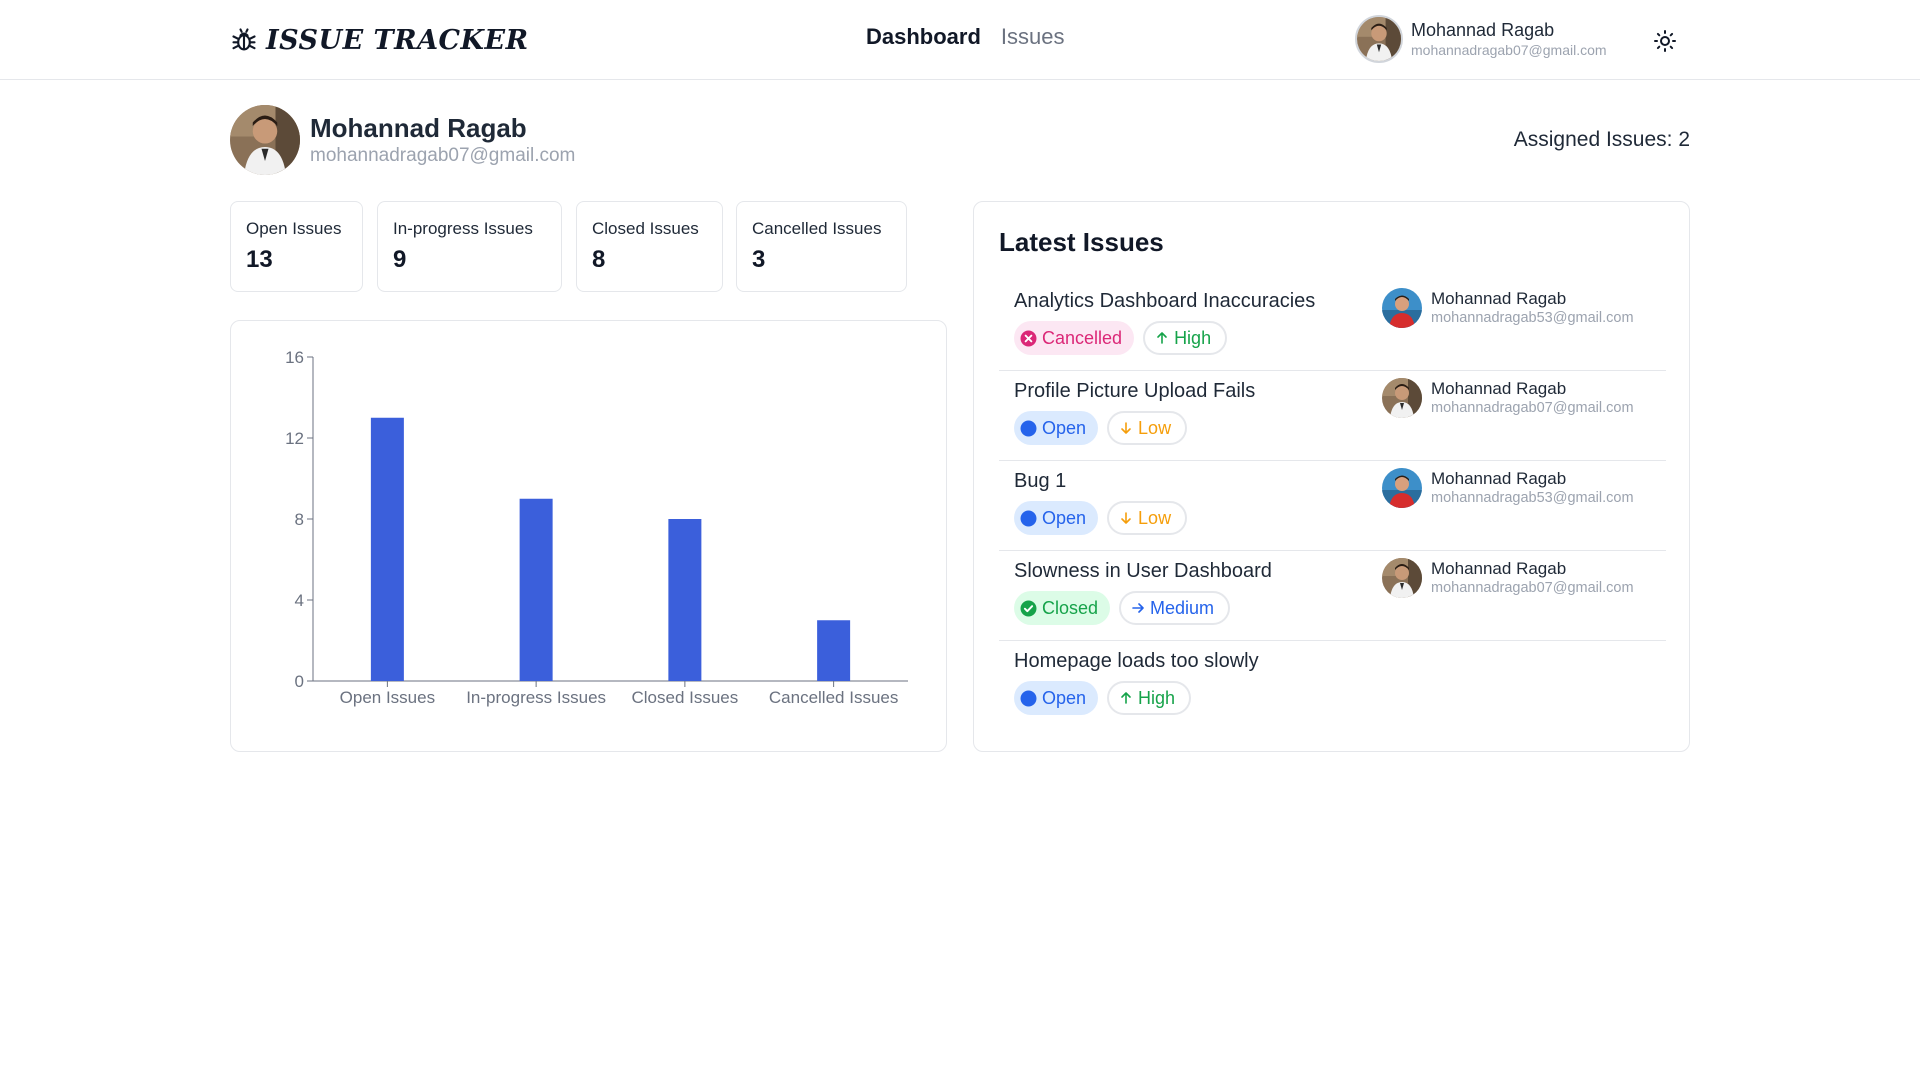  Describe the element at coordinates (1601, 139) in the screenshot. I see `assigned-issues-count: Assigned Issues: 2` at that location.